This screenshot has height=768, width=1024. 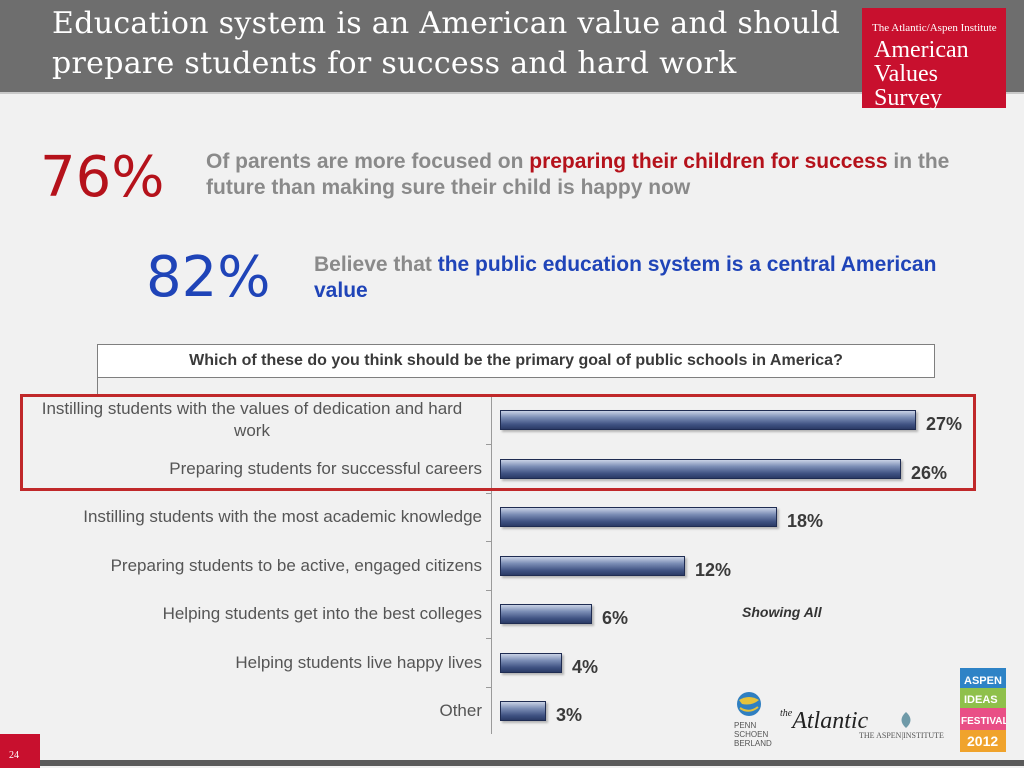 I want to click on value-label: 4%, so click(x=585, y=667).